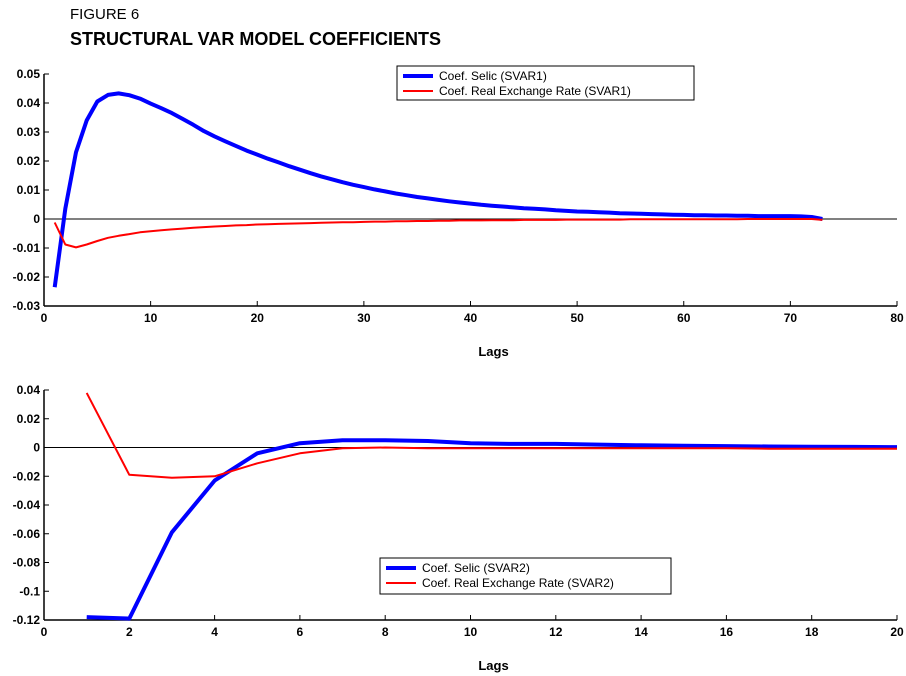 The image size is (906, 676). I want to click on x-tick-label: 70, so click(791, 318).